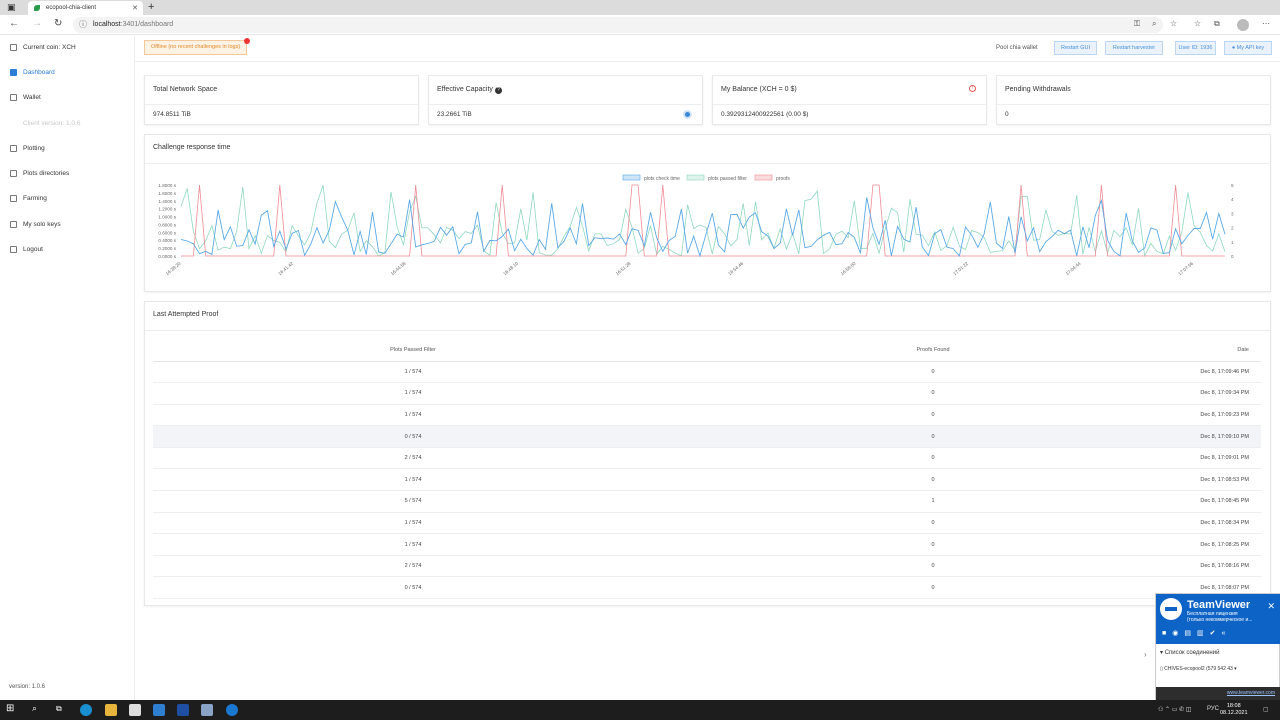  Describe the element at coordinates (848, 269) in the screenshot. I see `x-tick-label: 16:58:00` at that location.